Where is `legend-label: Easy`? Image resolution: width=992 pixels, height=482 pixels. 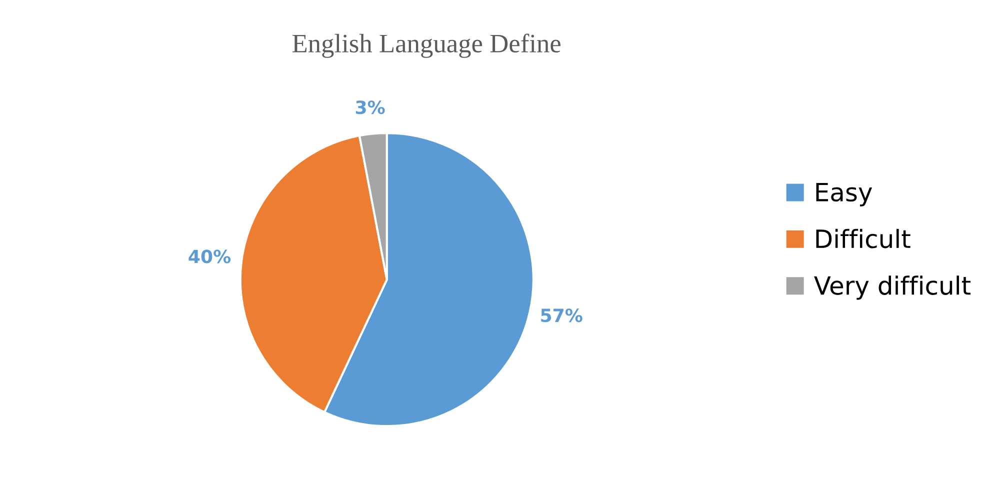 legend-label: Easy is located at coordinates (844, 194).